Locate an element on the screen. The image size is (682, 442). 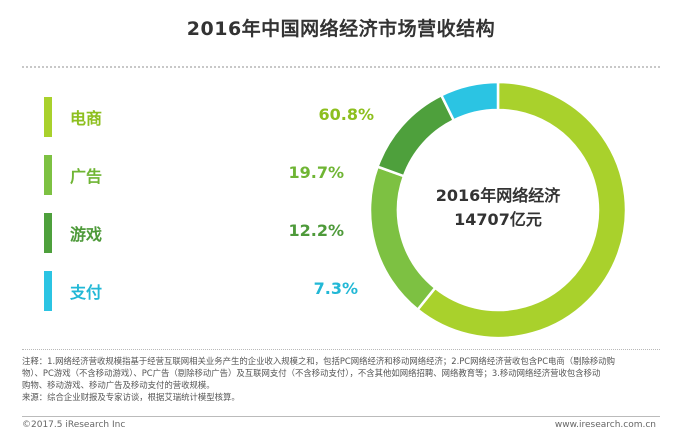
legend-item-payment: 支付 7.3% is located at coordinates (209, 291).